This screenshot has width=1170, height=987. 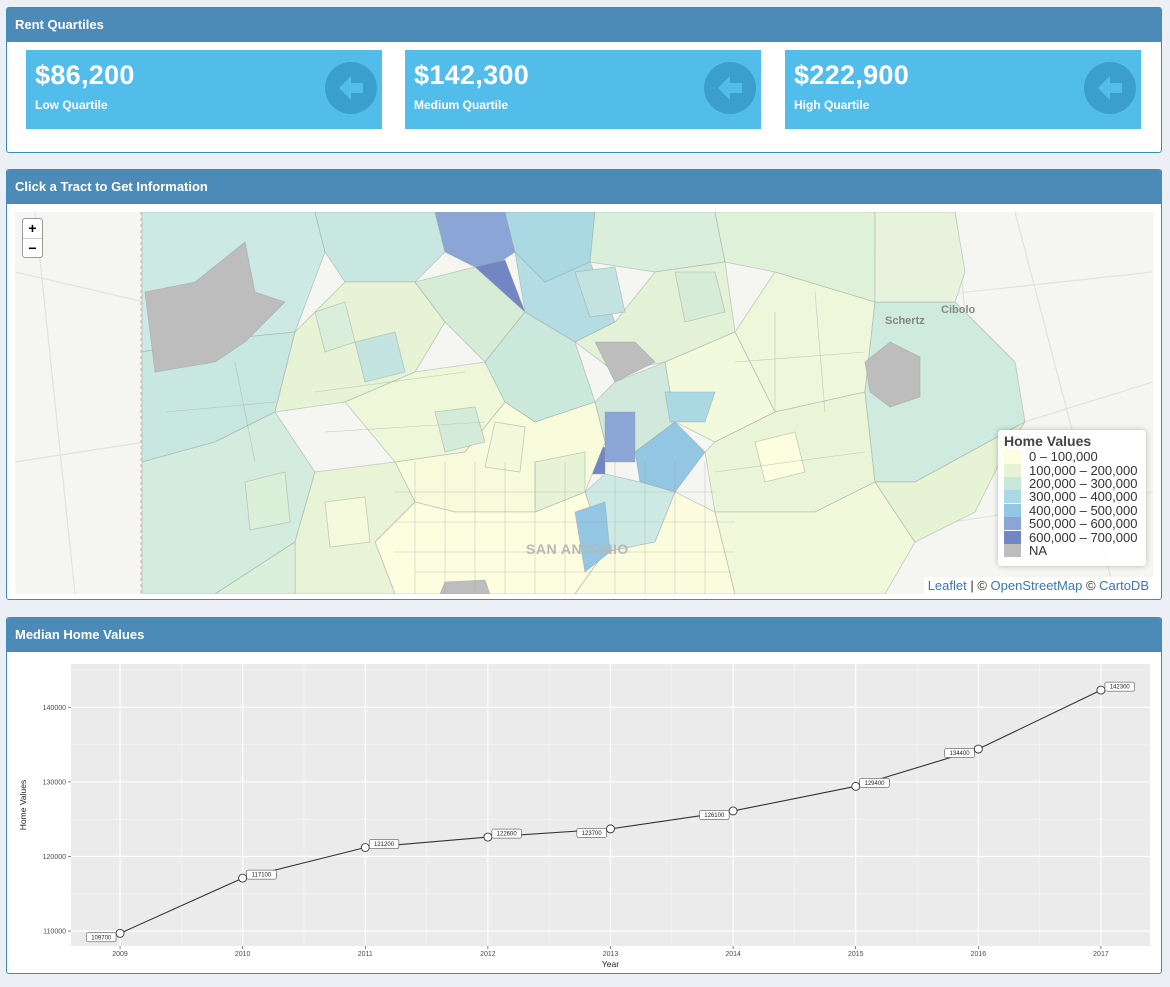 I want to click on data-label: 134400, so click(x=960, y=754).